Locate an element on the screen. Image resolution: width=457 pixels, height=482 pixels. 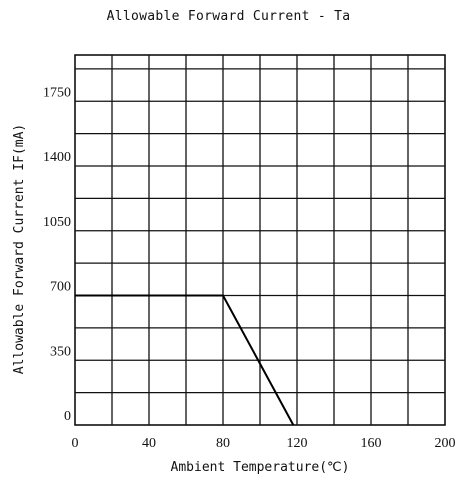
y-tick-label-2: 700 is located at coordinates (60, 287).